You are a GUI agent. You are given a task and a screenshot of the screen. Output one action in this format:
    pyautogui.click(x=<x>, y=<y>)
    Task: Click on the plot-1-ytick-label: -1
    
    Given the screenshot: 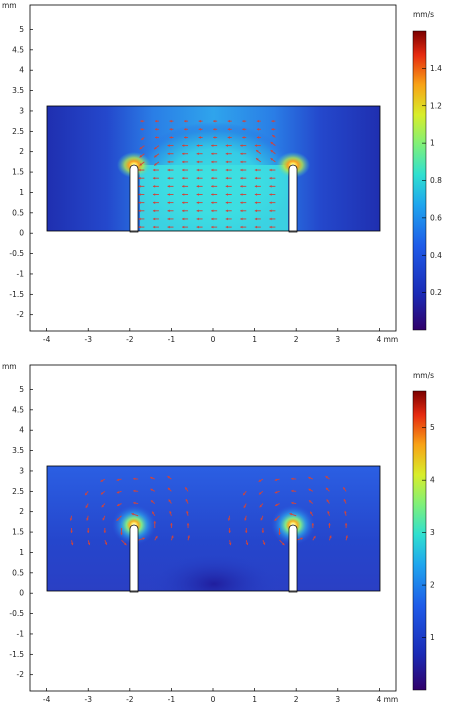 What is the action you would take?
    pyautogui.click(x=21, y=273)
    